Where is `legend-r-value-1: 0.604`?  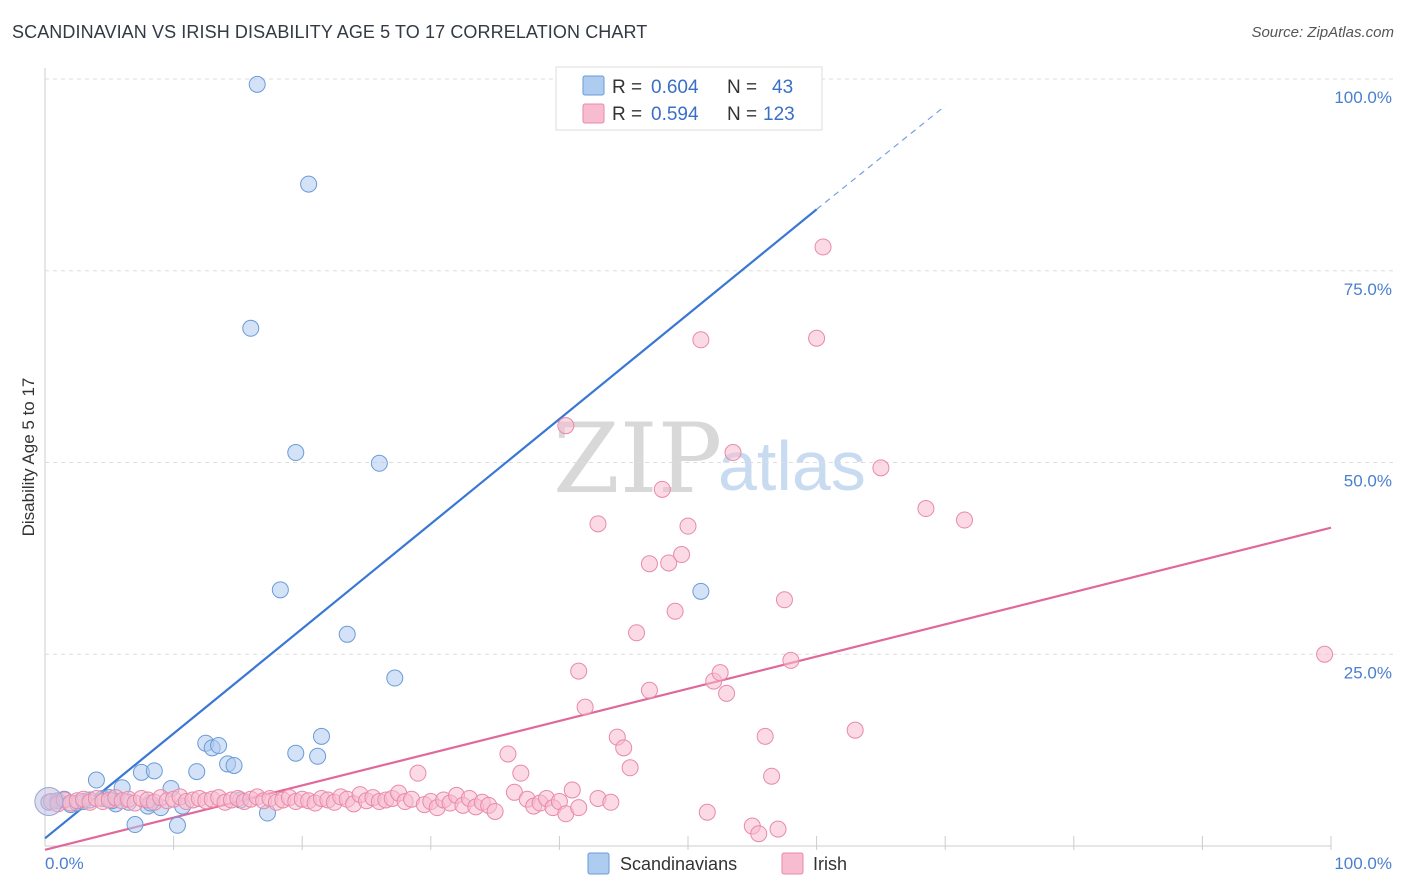 legend-r-value-1: 0.604 is located at coordinates (675, 87).